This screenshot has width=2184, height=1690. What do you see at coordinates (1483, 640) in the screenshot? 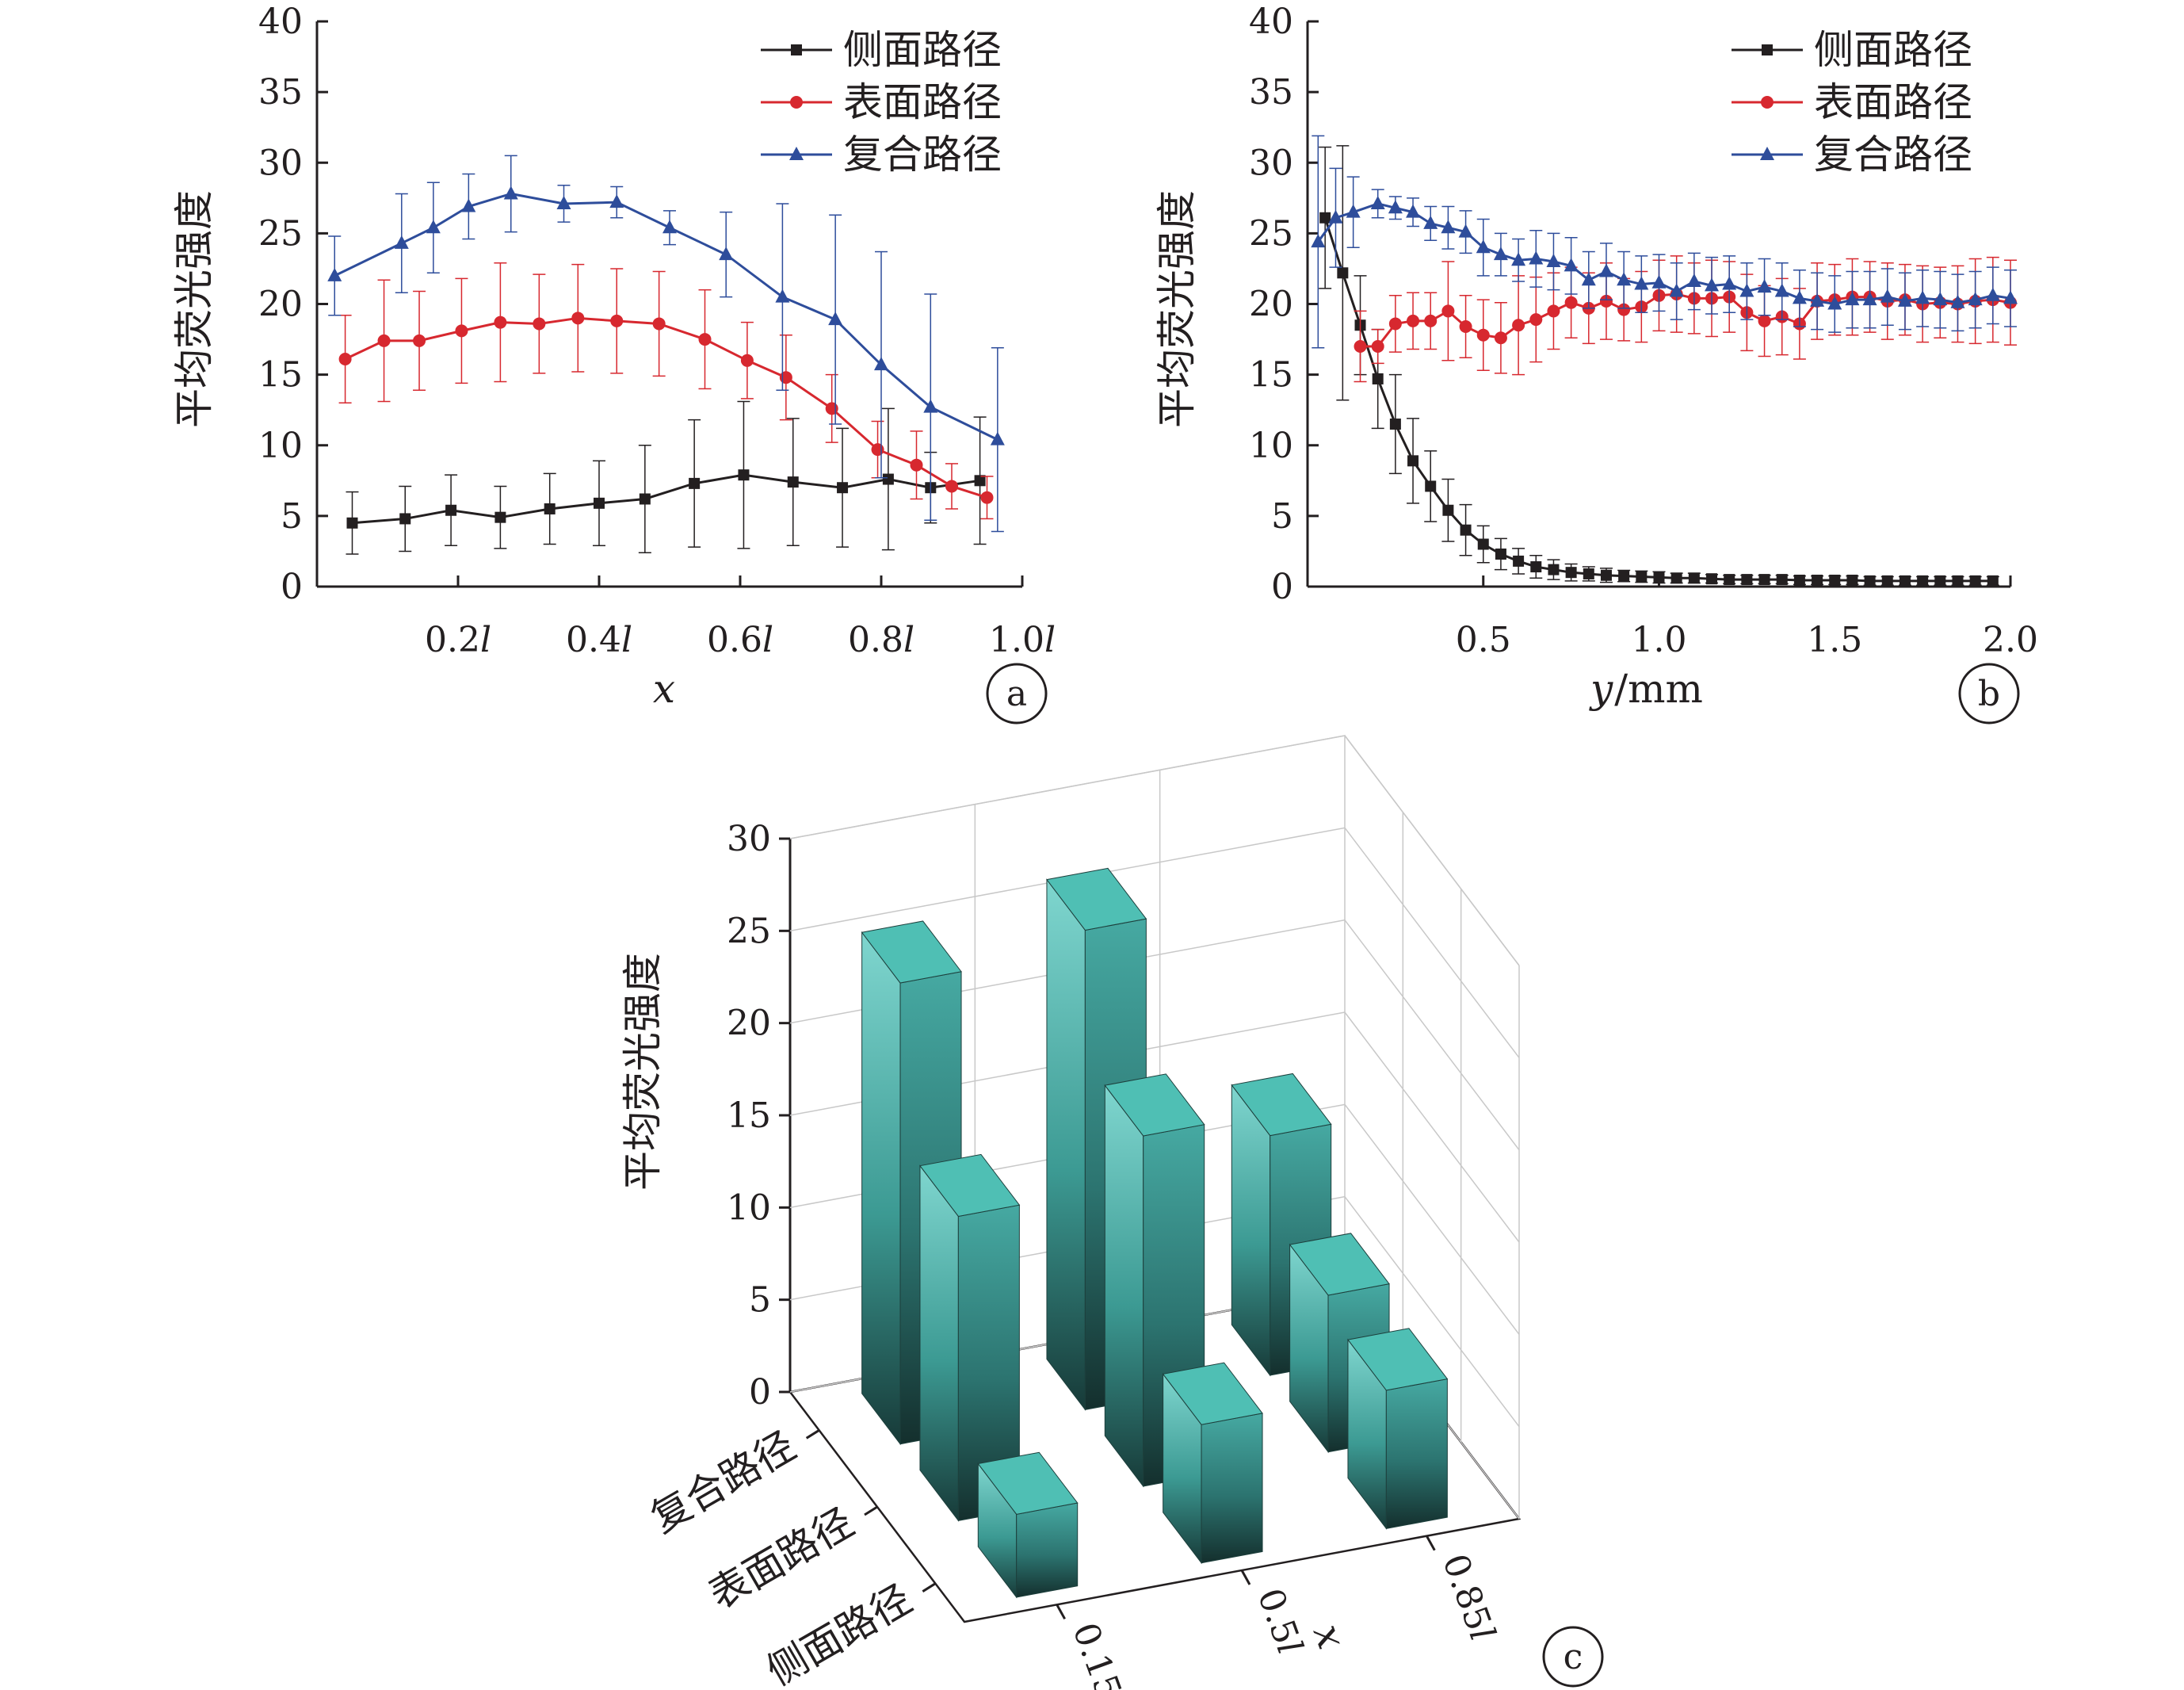
I see `chart-b-x-tick-label: 0.5` at bounding box center [1483, 640].